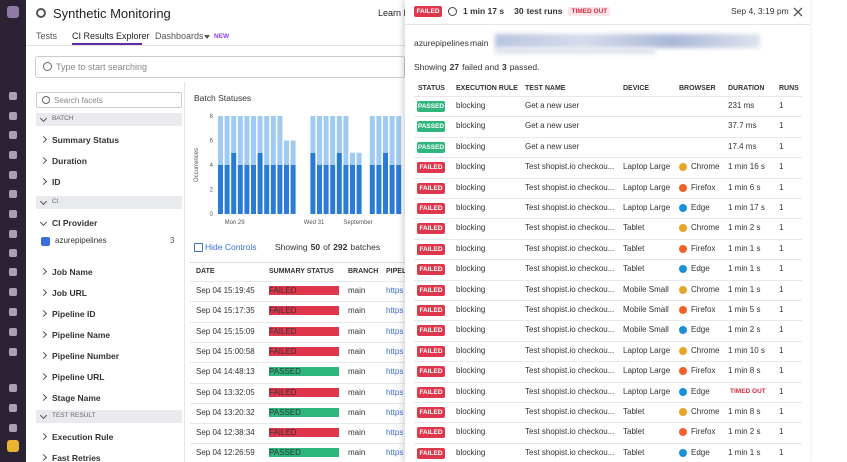  What do you see at coordinates (75, 223) in the screenshot?
I see `facet-label: CI Provider` at bounding box center [75, 223].